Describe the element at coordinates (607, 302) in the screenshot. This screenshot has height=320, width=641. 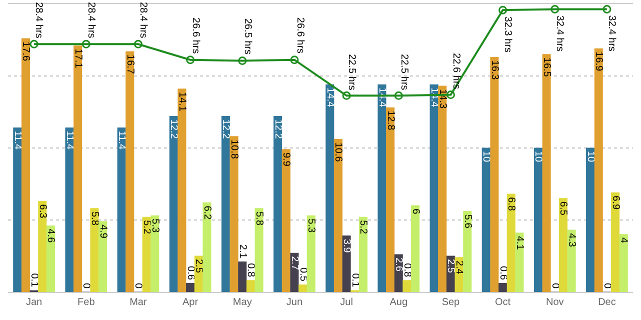
I see `x-tick-label: Dec` at that location.